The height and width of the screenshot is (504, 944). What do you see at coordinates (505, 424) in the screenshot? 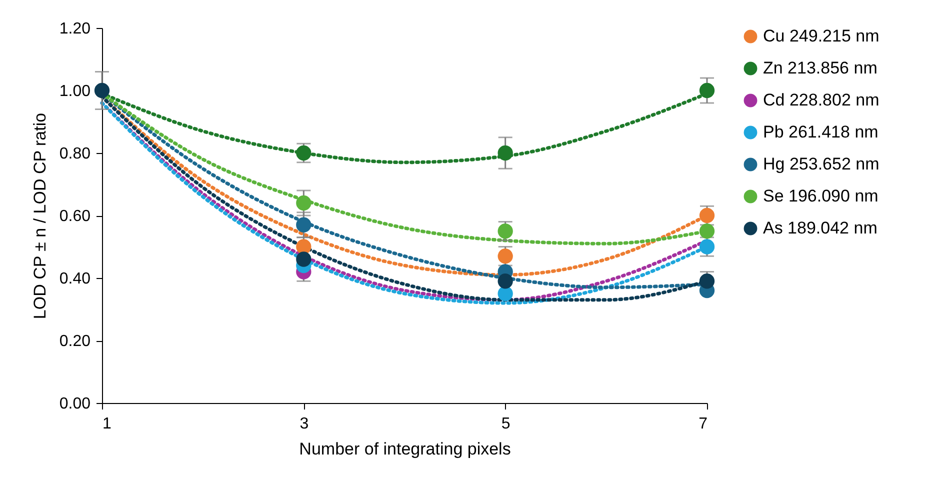
I see `x-tick-label: 5` at bounding box center [505, 424].